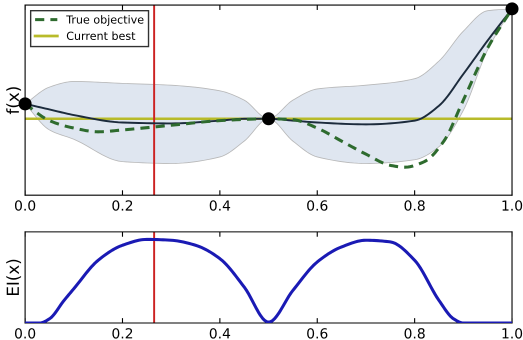 This screenshot has height=340, width=523. I want to click on legend-label: Current best, so click(101, 35).